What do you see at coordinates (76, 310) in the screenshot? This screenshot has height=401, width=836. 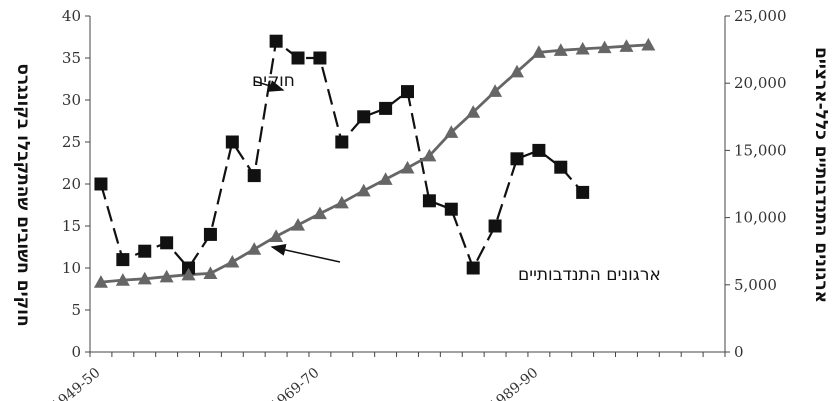 I see `left-tick-label: 5` at bounding box center [76, 310].